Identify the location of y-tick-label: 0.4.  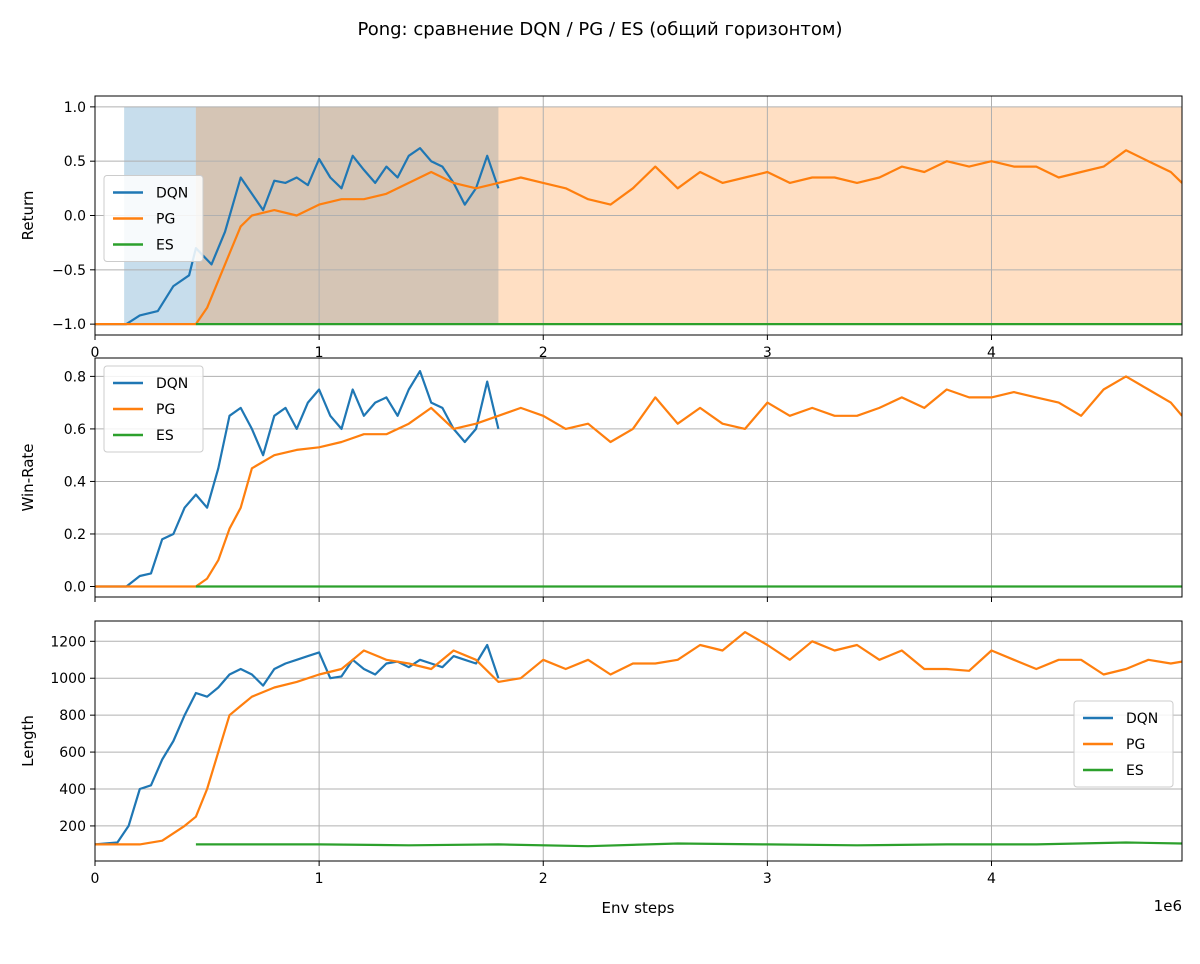
(75, 482).